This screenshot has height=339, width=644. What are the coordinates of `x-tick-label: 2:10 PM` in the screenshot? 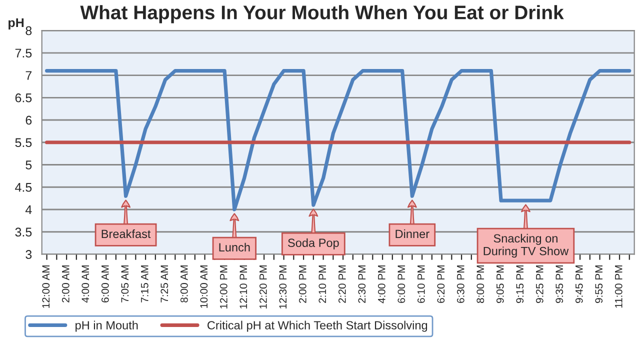 It's located at (322, 284).